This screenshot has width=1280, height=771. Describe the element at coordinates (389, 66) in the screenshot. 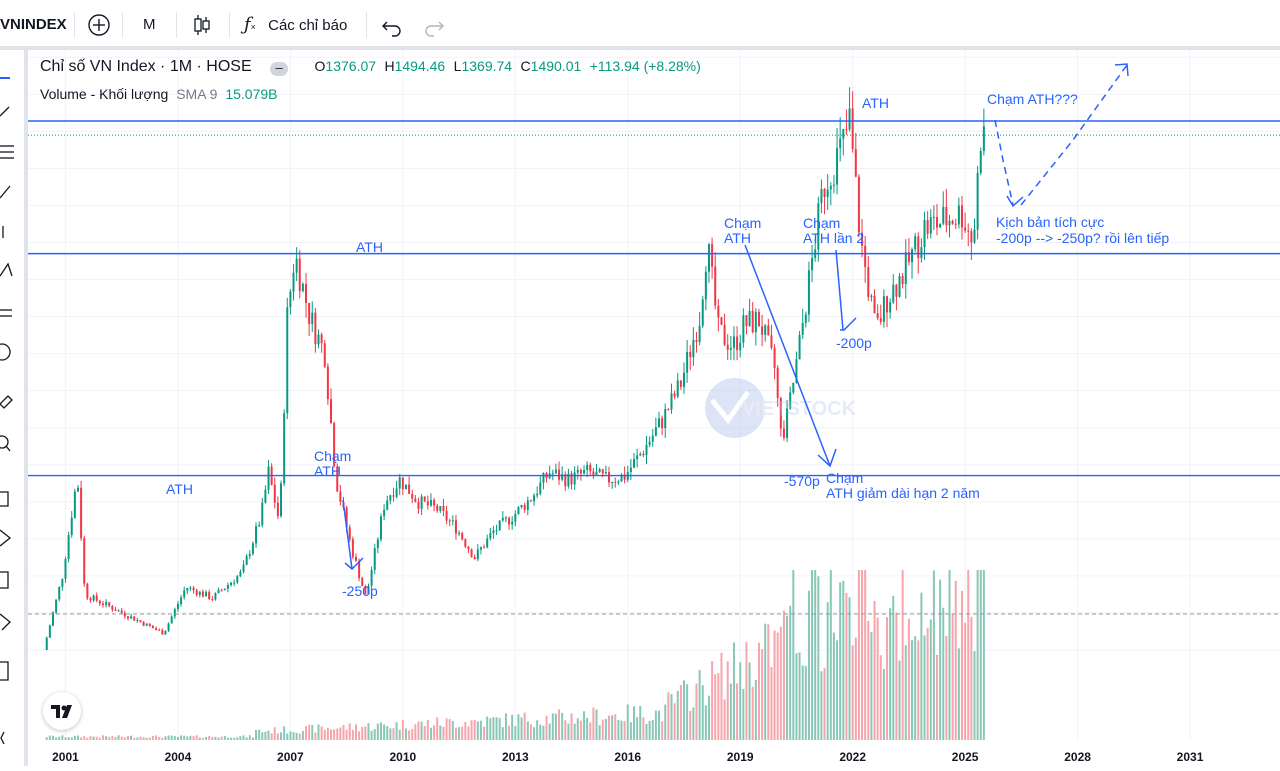

I see `high-label: H` at that location.